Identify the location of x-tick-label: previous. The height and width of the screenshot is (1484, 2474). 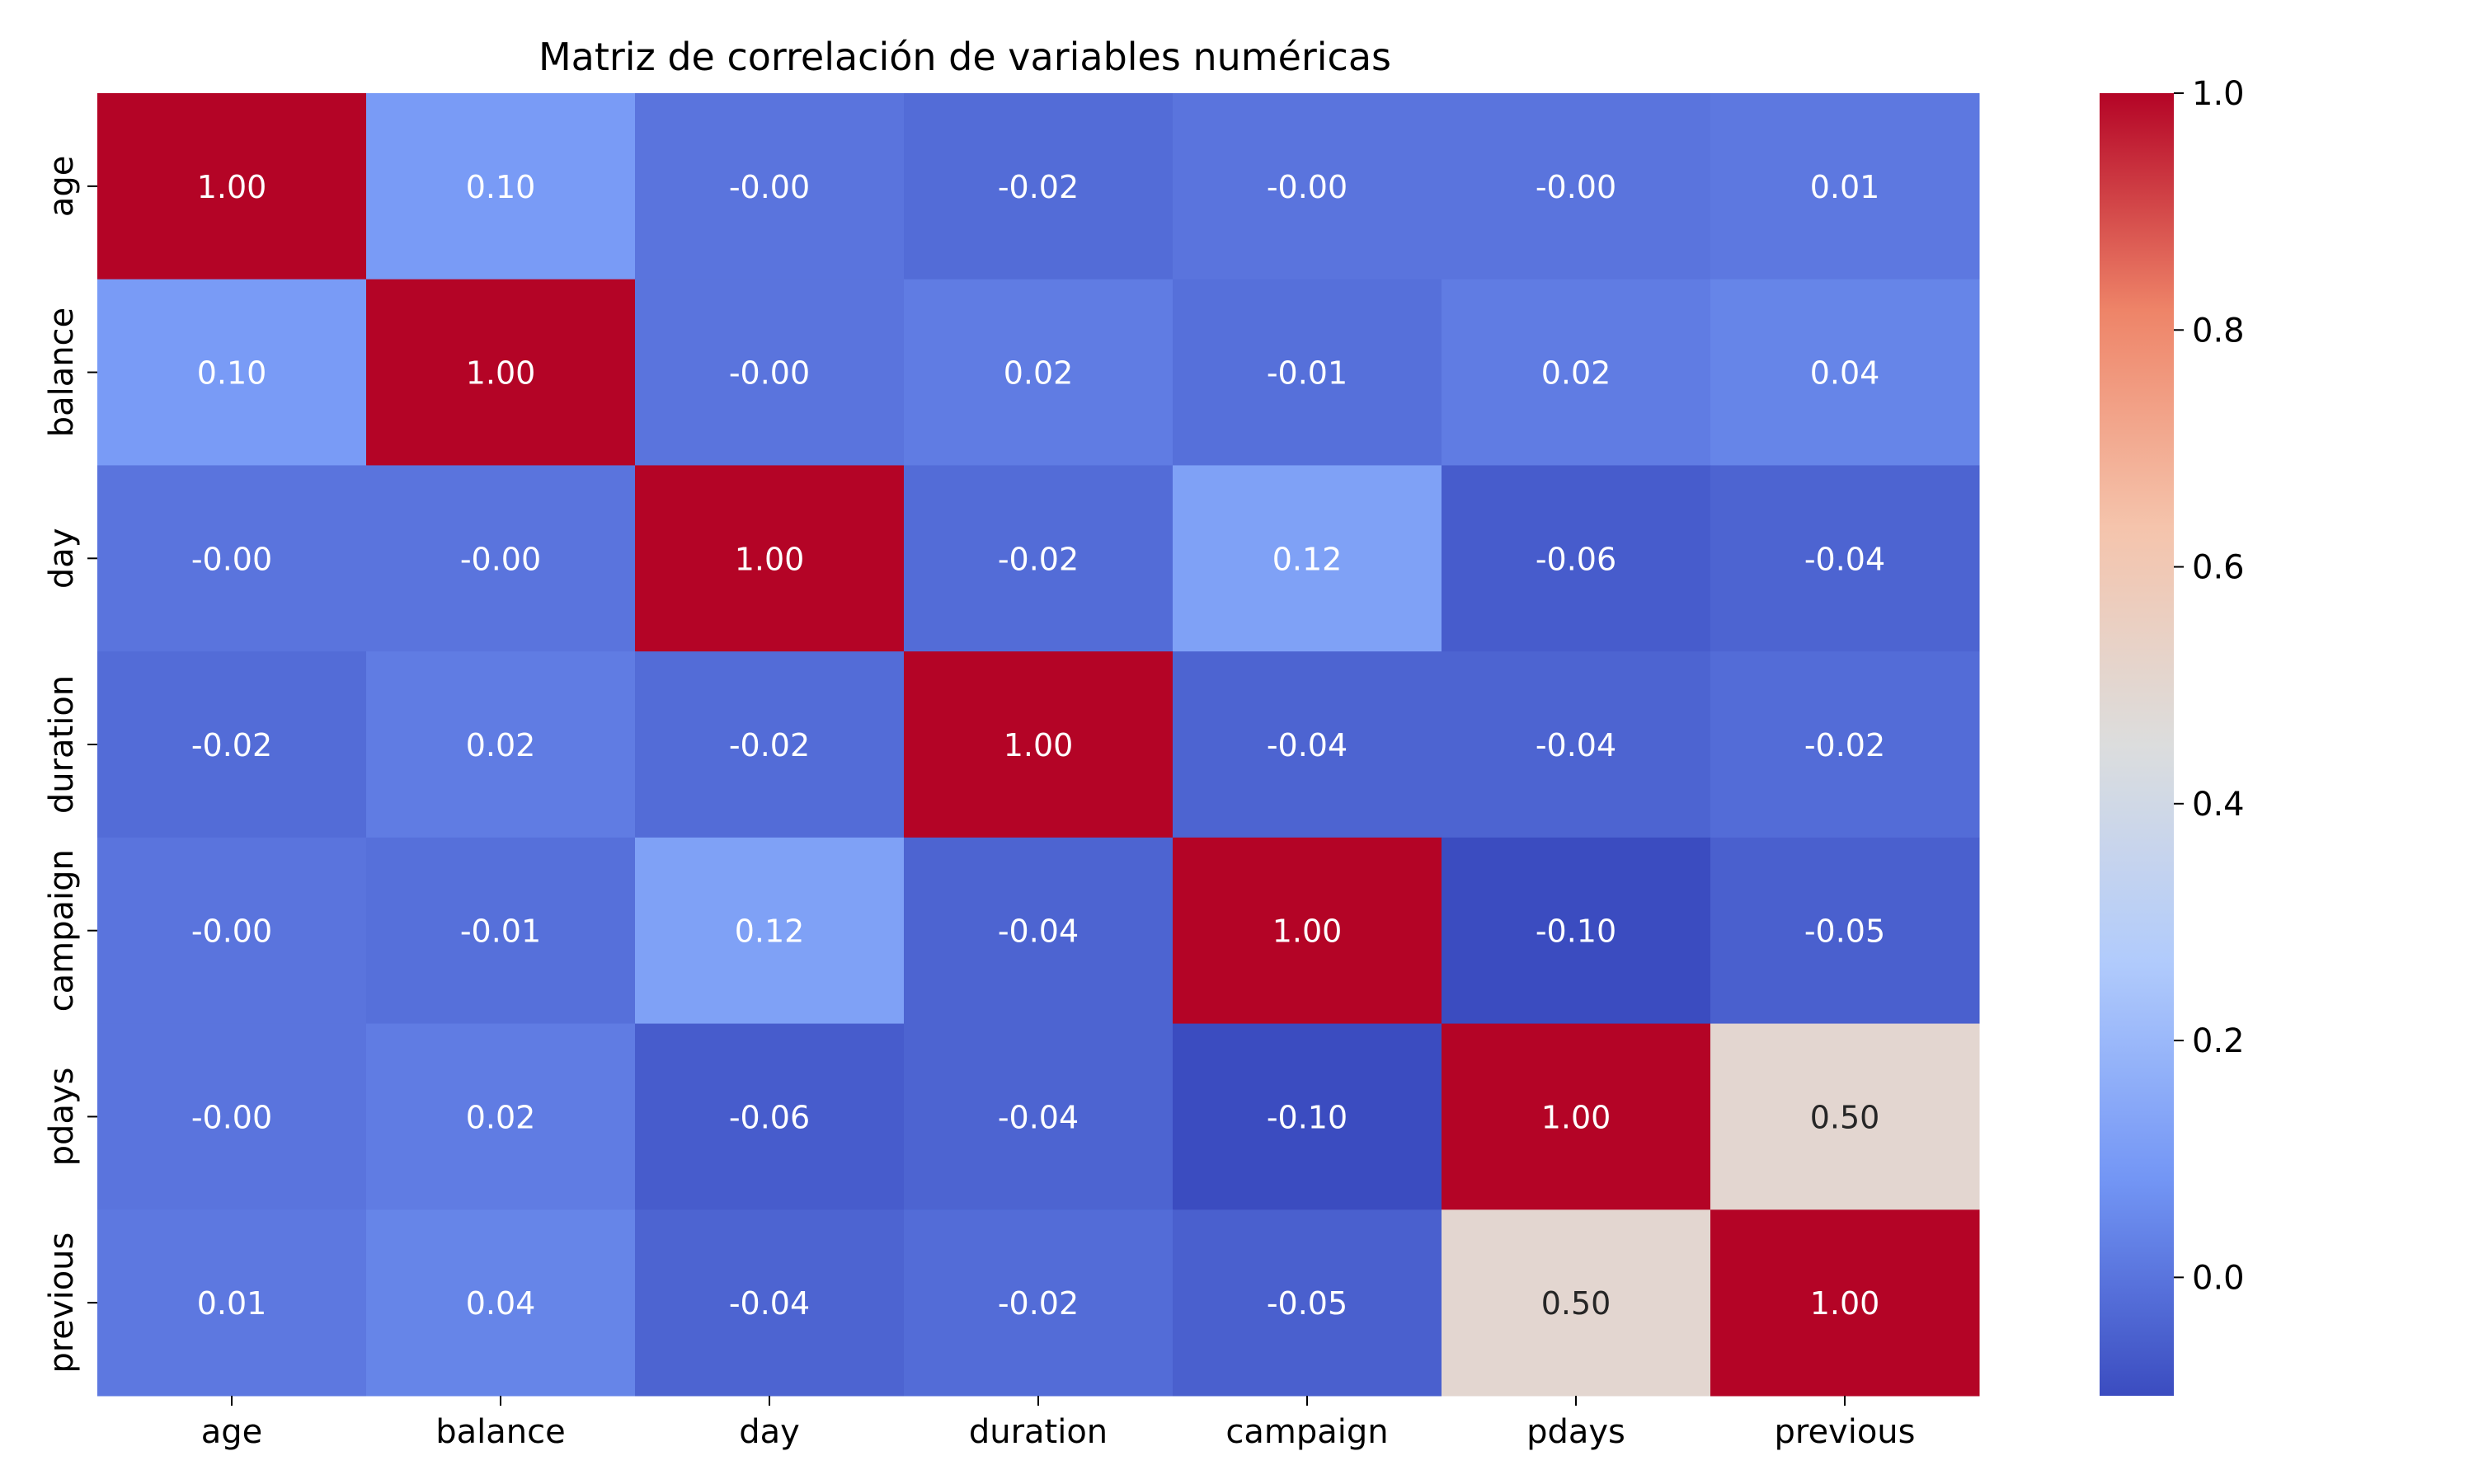
(1844, 1432).